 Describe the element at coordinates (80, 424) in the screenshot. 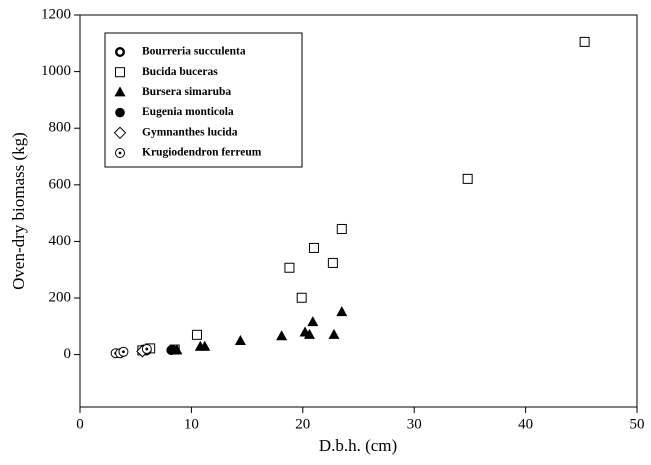

I see `x-tick-label: 0` at that location.